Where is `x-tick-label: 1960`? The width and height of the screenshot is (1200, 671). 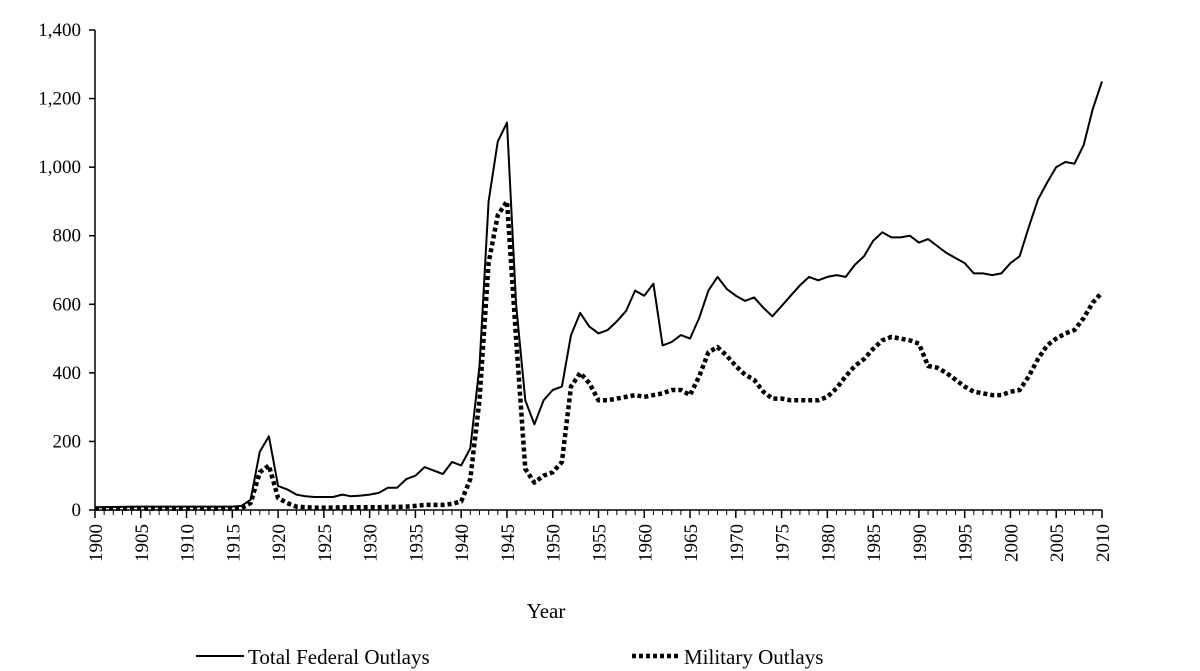
x-tick-label: 1960 is located at coordinates (645, 543).